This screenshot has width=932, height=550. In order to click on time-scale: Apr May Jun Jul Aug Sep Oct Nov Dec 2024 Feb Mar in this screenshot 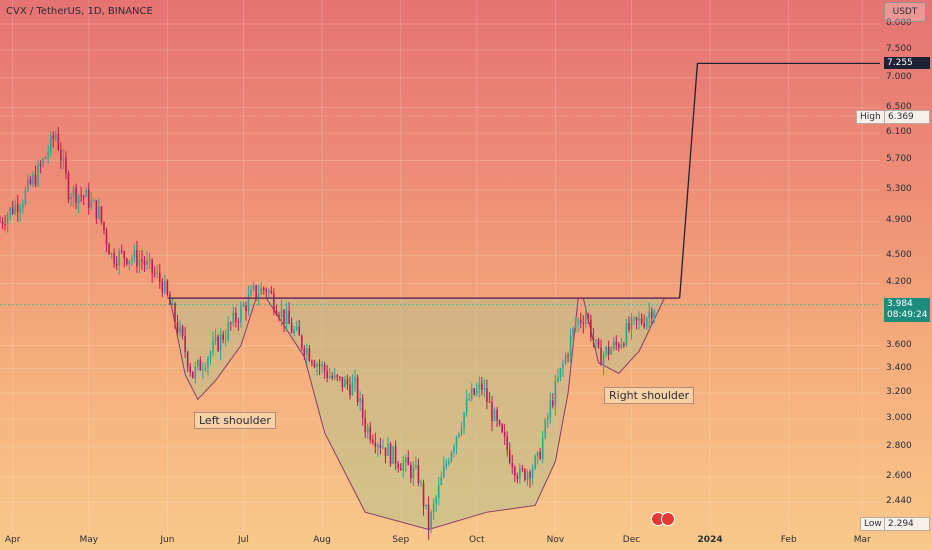, I will do `click(440, 541)`.